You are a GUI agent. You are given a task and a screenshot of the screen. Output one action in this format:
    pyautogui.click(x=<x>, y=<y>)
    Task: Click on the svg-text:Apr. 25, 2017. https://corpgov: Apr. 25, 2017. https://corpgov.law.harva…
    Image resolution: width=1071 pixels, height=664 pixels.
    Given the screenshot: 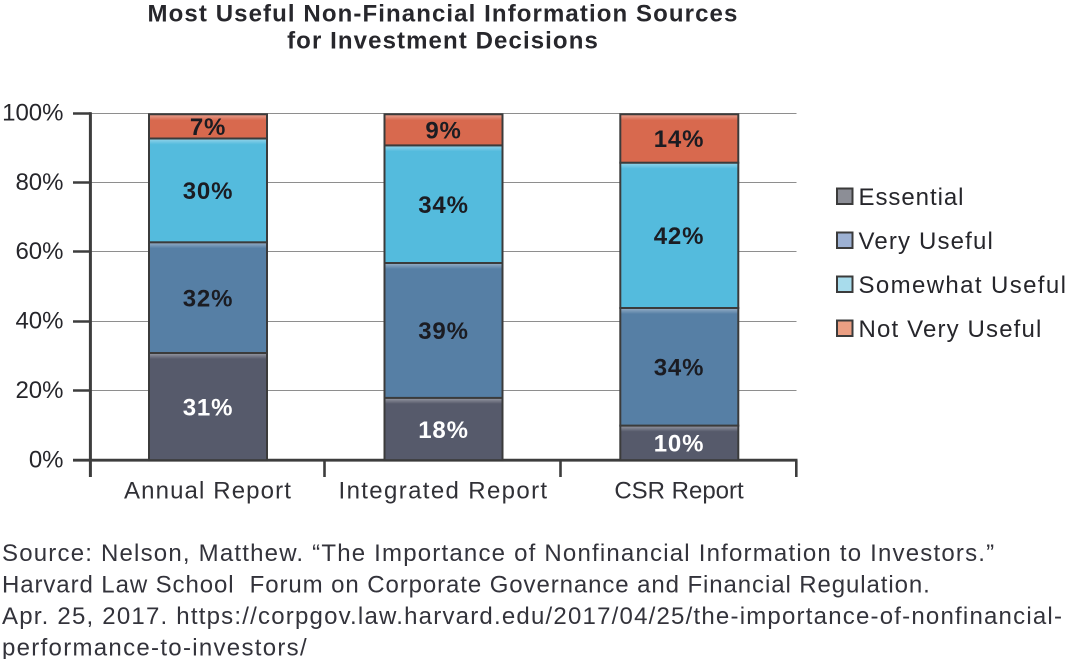 What is the action you would take?
    pyautogui.click(x=532, y=616)
    